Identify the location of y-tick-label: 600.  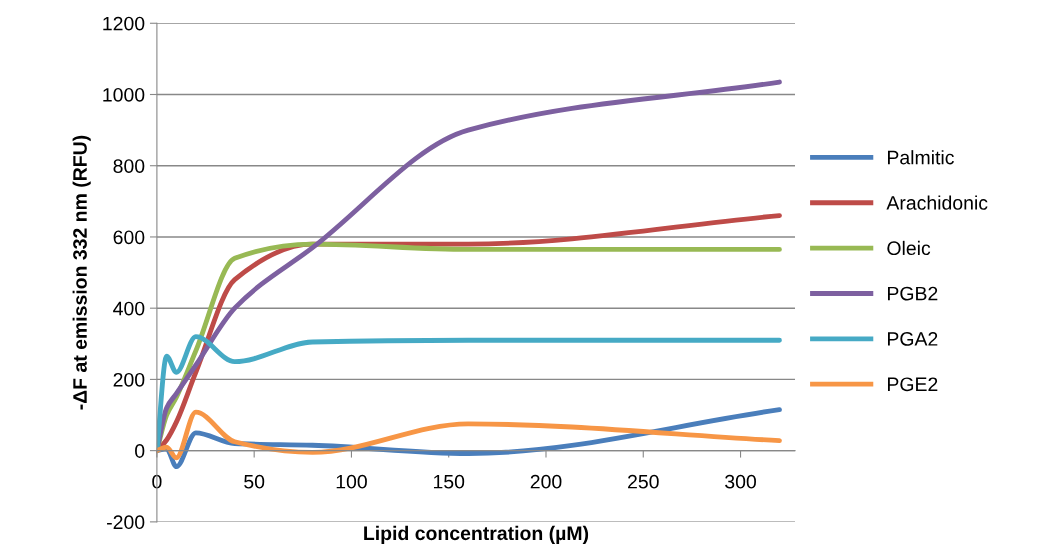
(129, 237).